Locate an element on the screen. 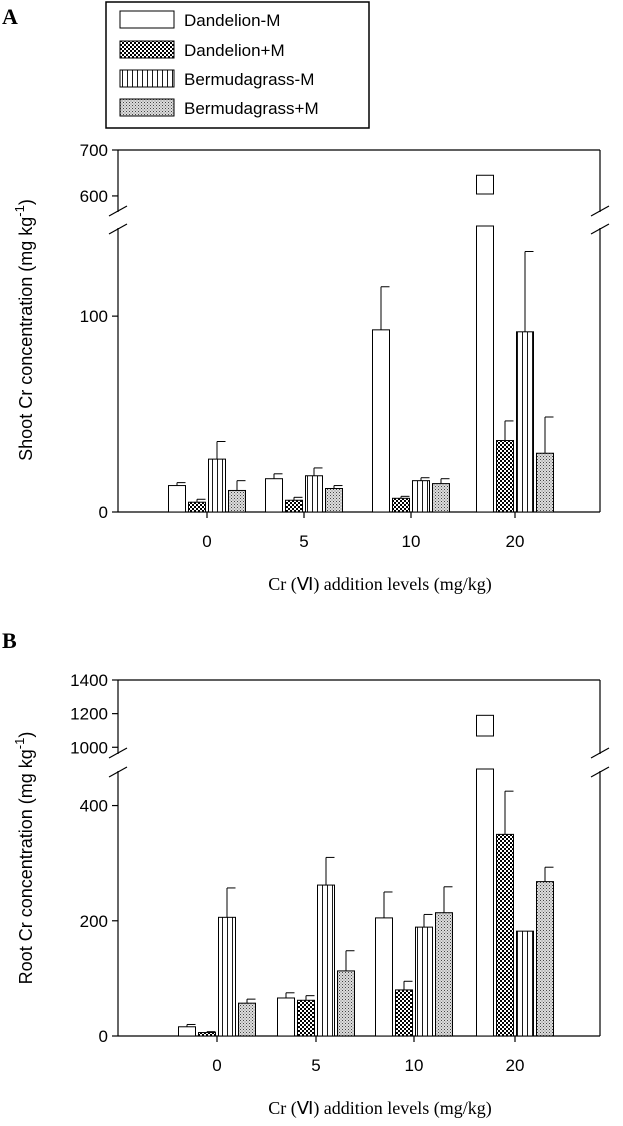  svg-text:Shoot Cr concentration (mg kg-: Shoot Cr concentration (mg kg-1) is located at coordinates (24, 330).